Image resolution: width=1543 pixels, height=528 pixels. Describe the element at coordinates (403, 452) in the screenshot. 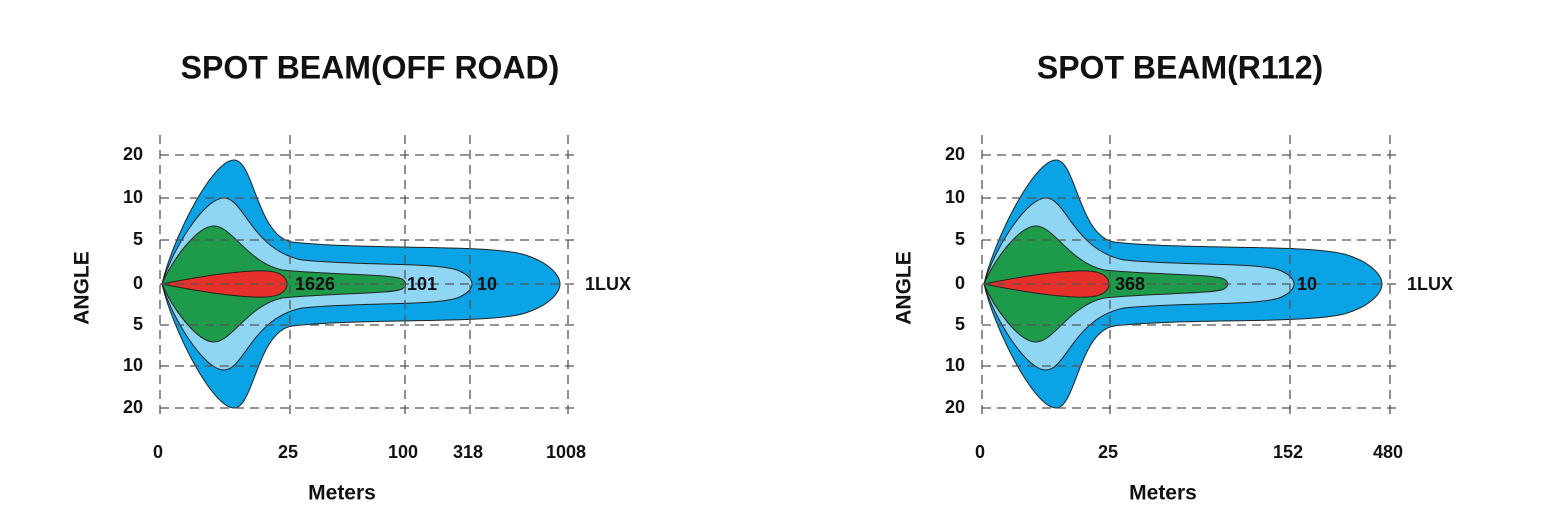

I see `x-tick-label: 100` at that location.